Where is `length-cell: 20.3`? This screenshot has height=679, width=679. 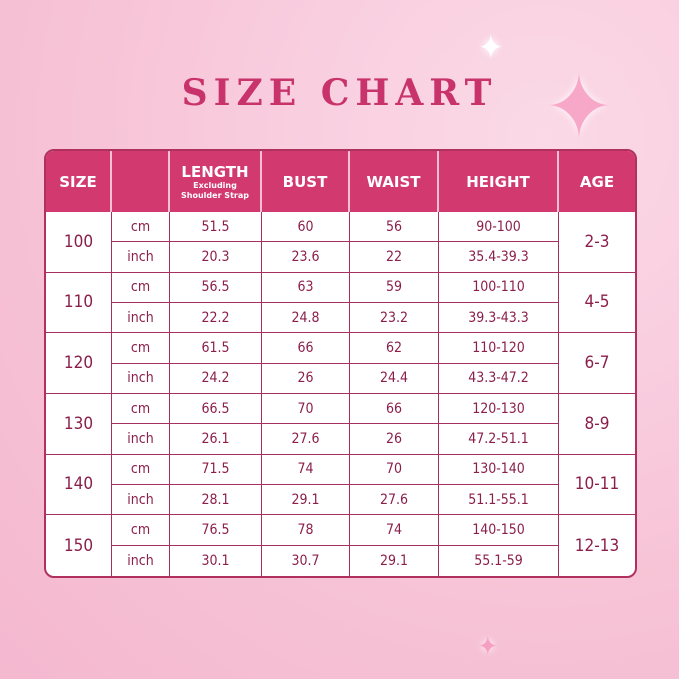
length-cell: 20.3 is located at coordinates (216, 257).